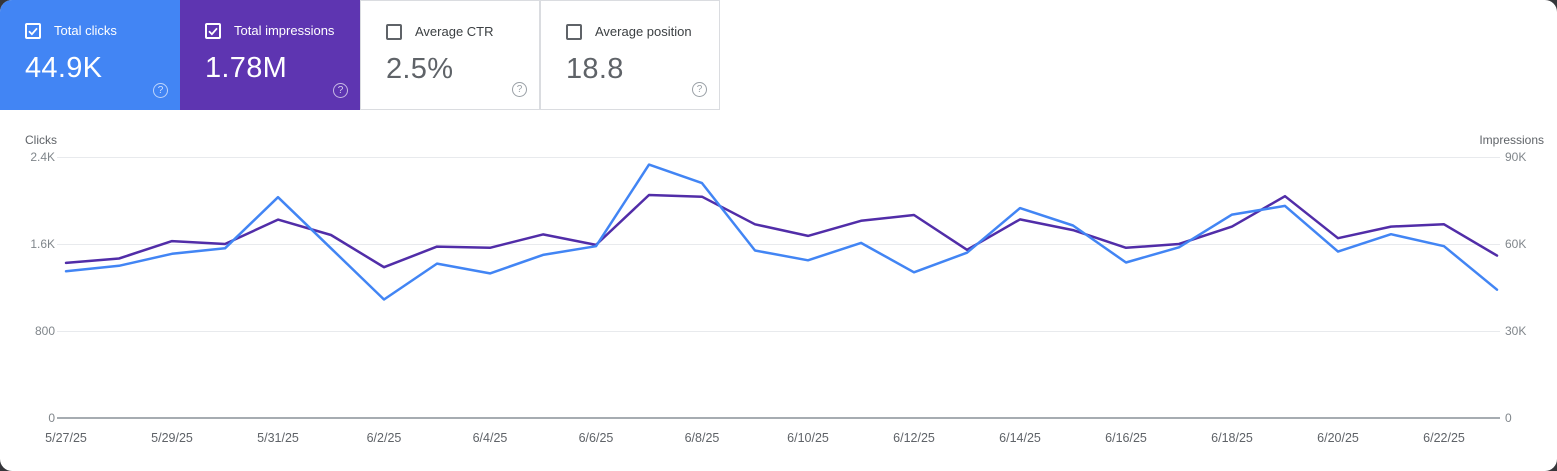  I want to click on left-axis-tick: 800, so click(44, 331).